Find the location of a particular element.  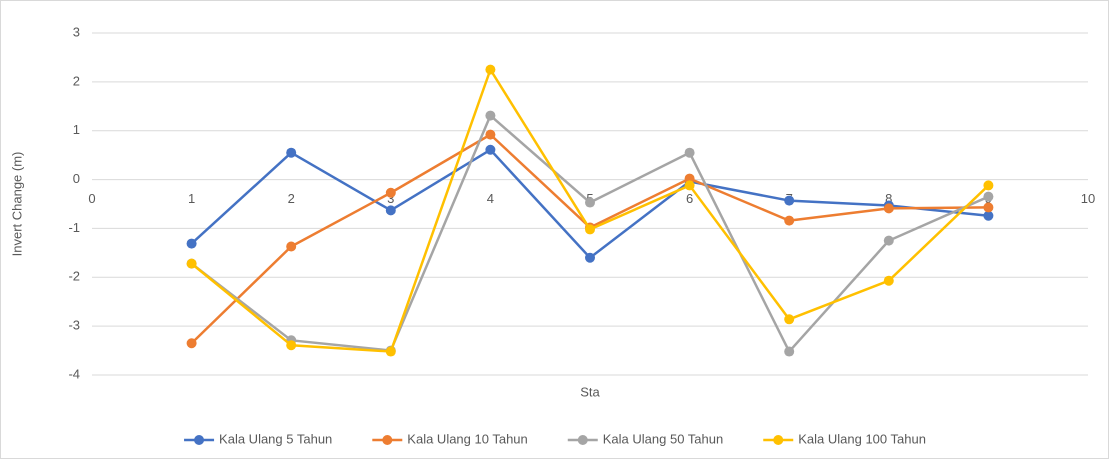

y-tick-label: 2 is located at coordinates (76, 80).